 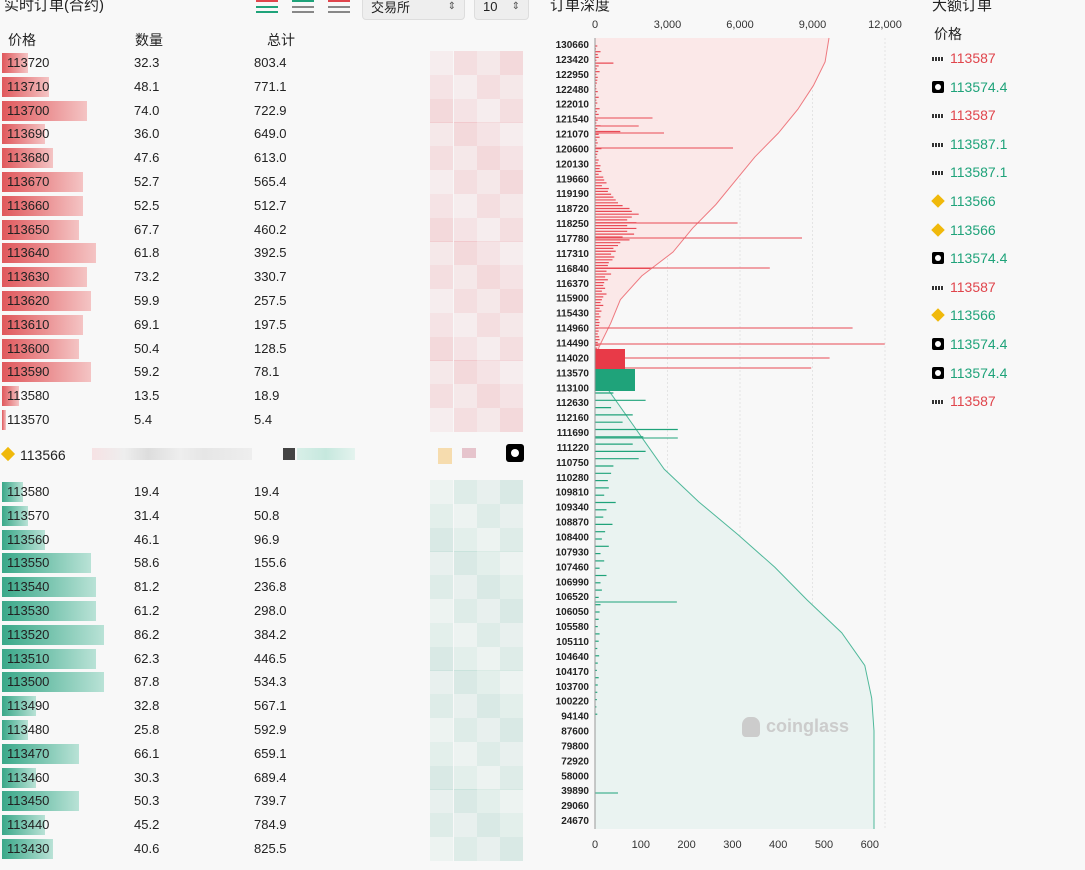 I want to click on ask-row: 113710 48.1 771.1, so click(x=214, y=87).